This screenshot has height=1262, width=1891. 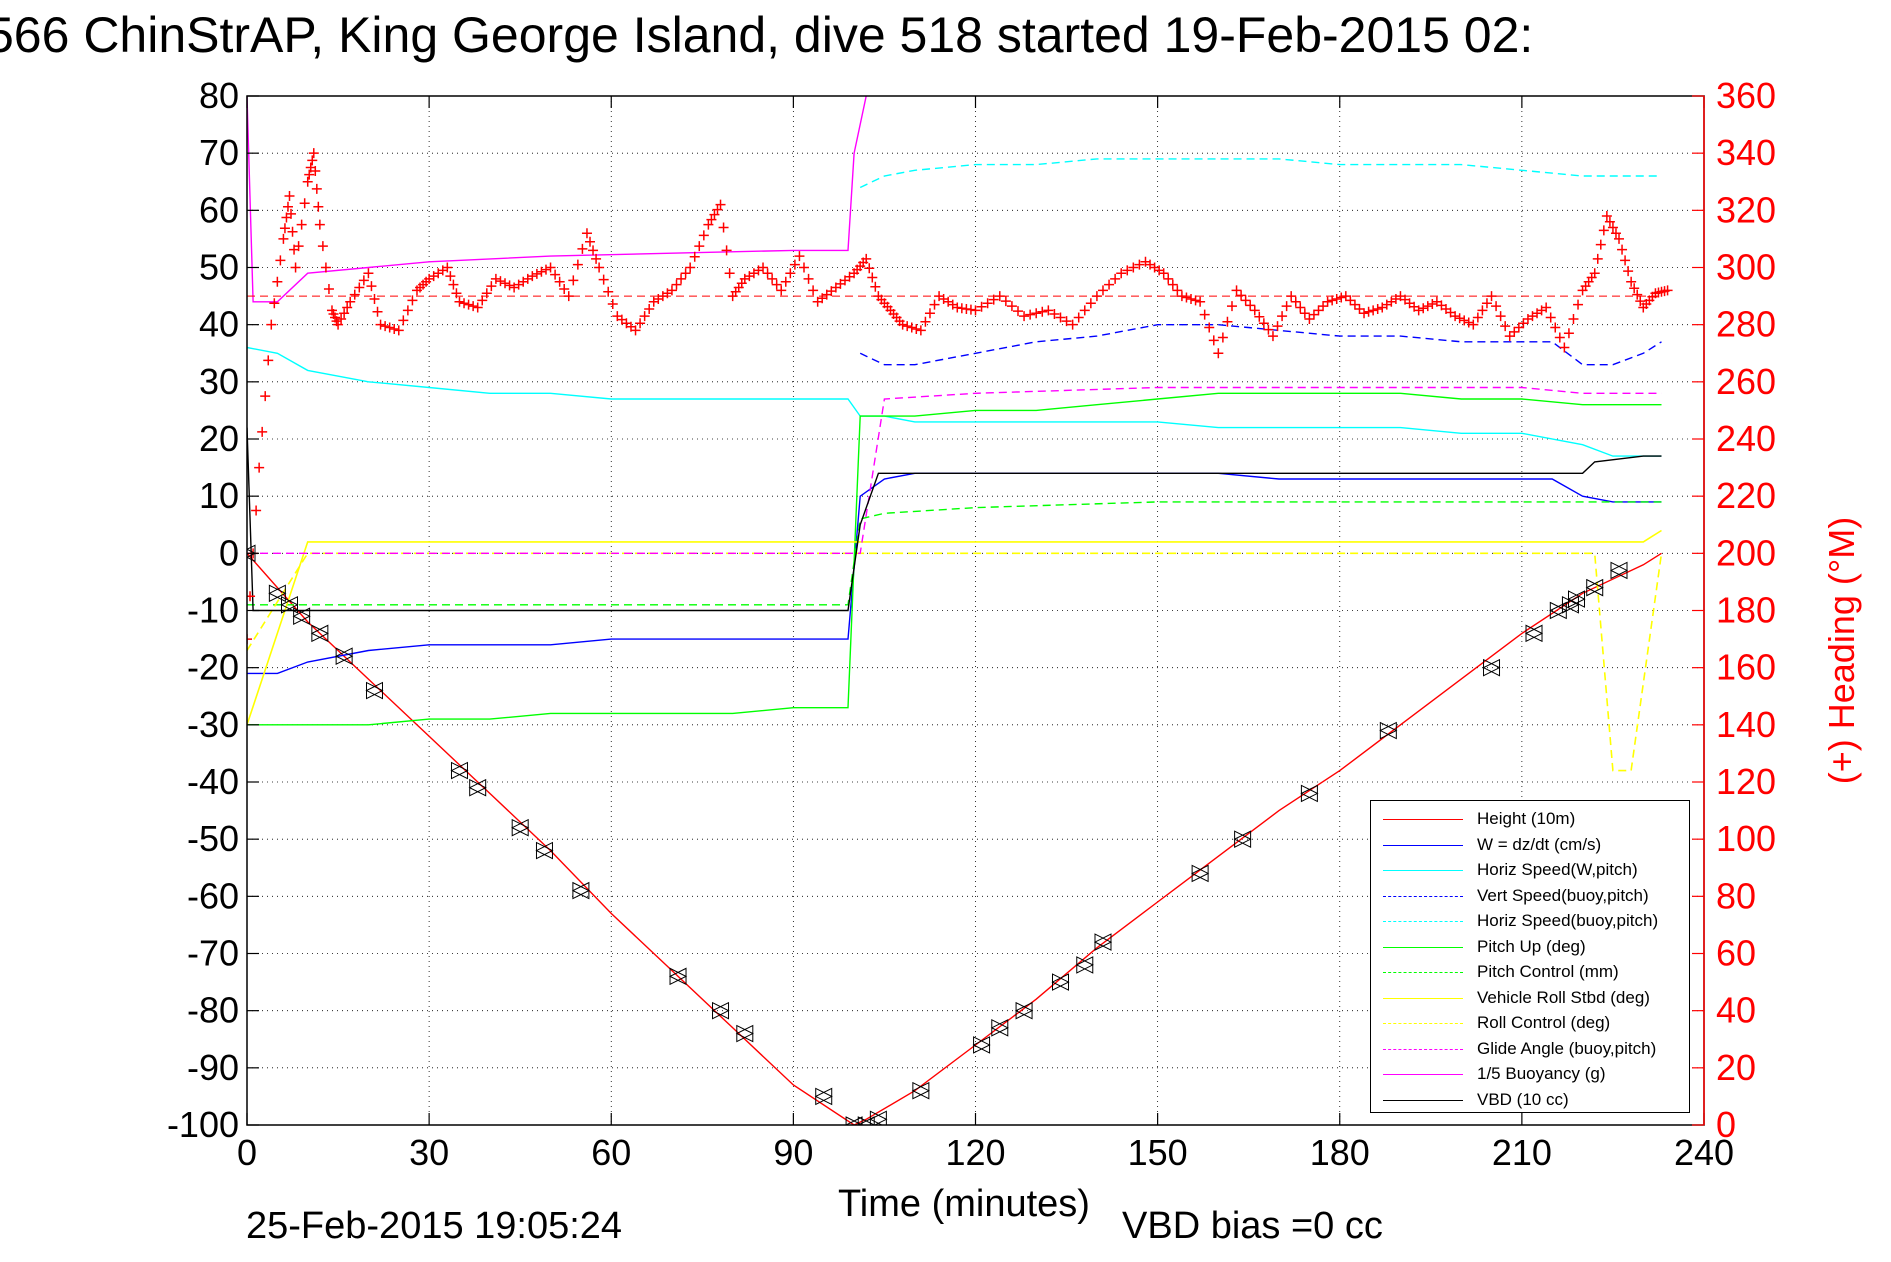 I want to click on y-tick-label: 40, so click(x=219, y=324).